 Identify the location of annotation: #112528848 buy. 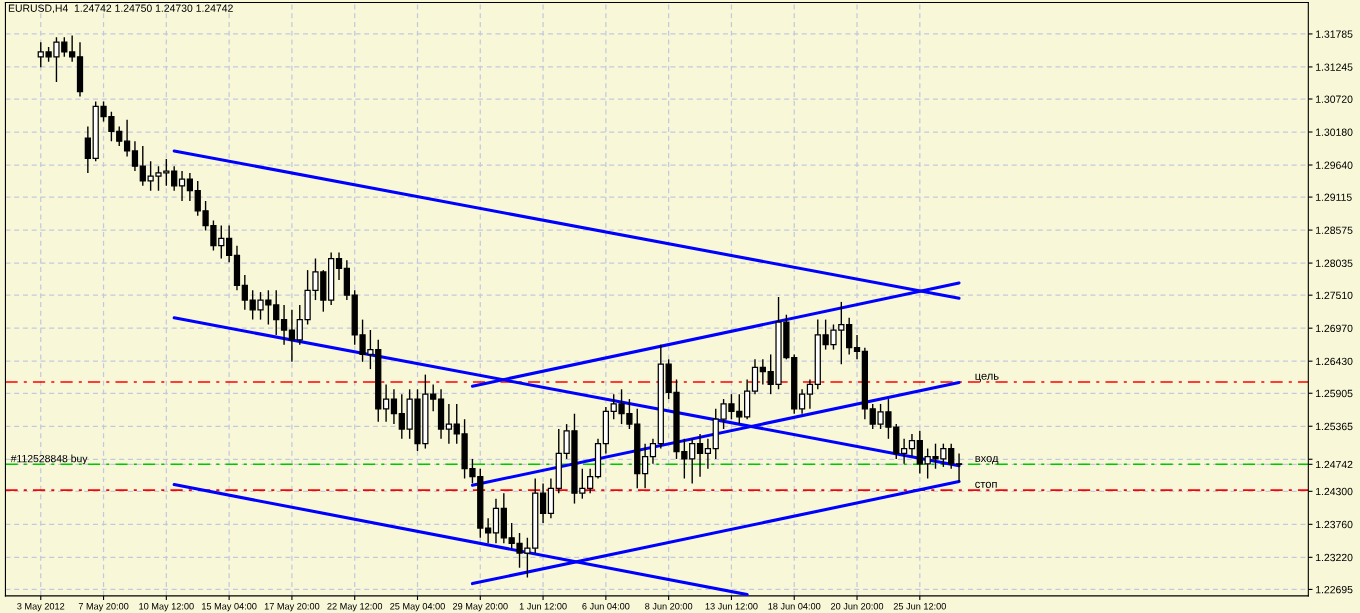
(49, 459).